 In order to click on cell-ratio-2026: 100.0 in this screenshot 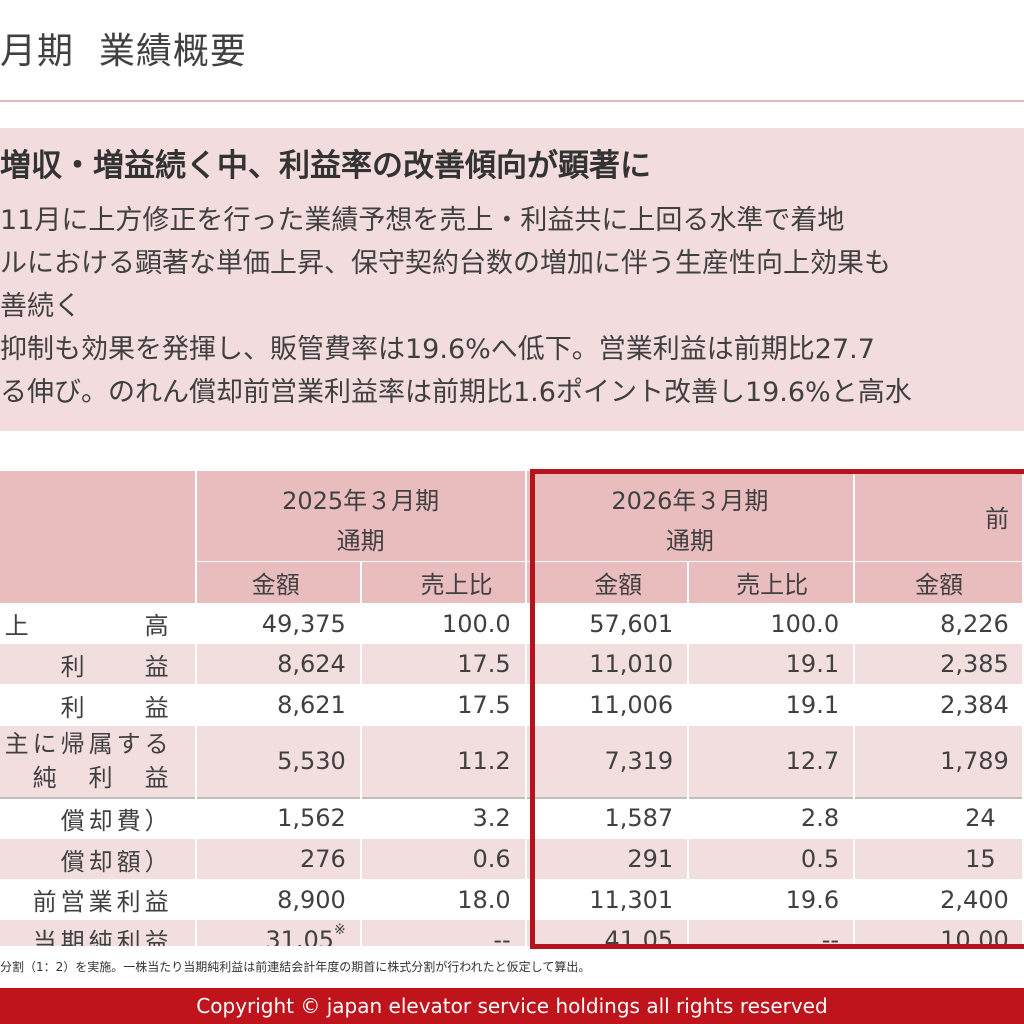, I will do `click(772, 623)`.